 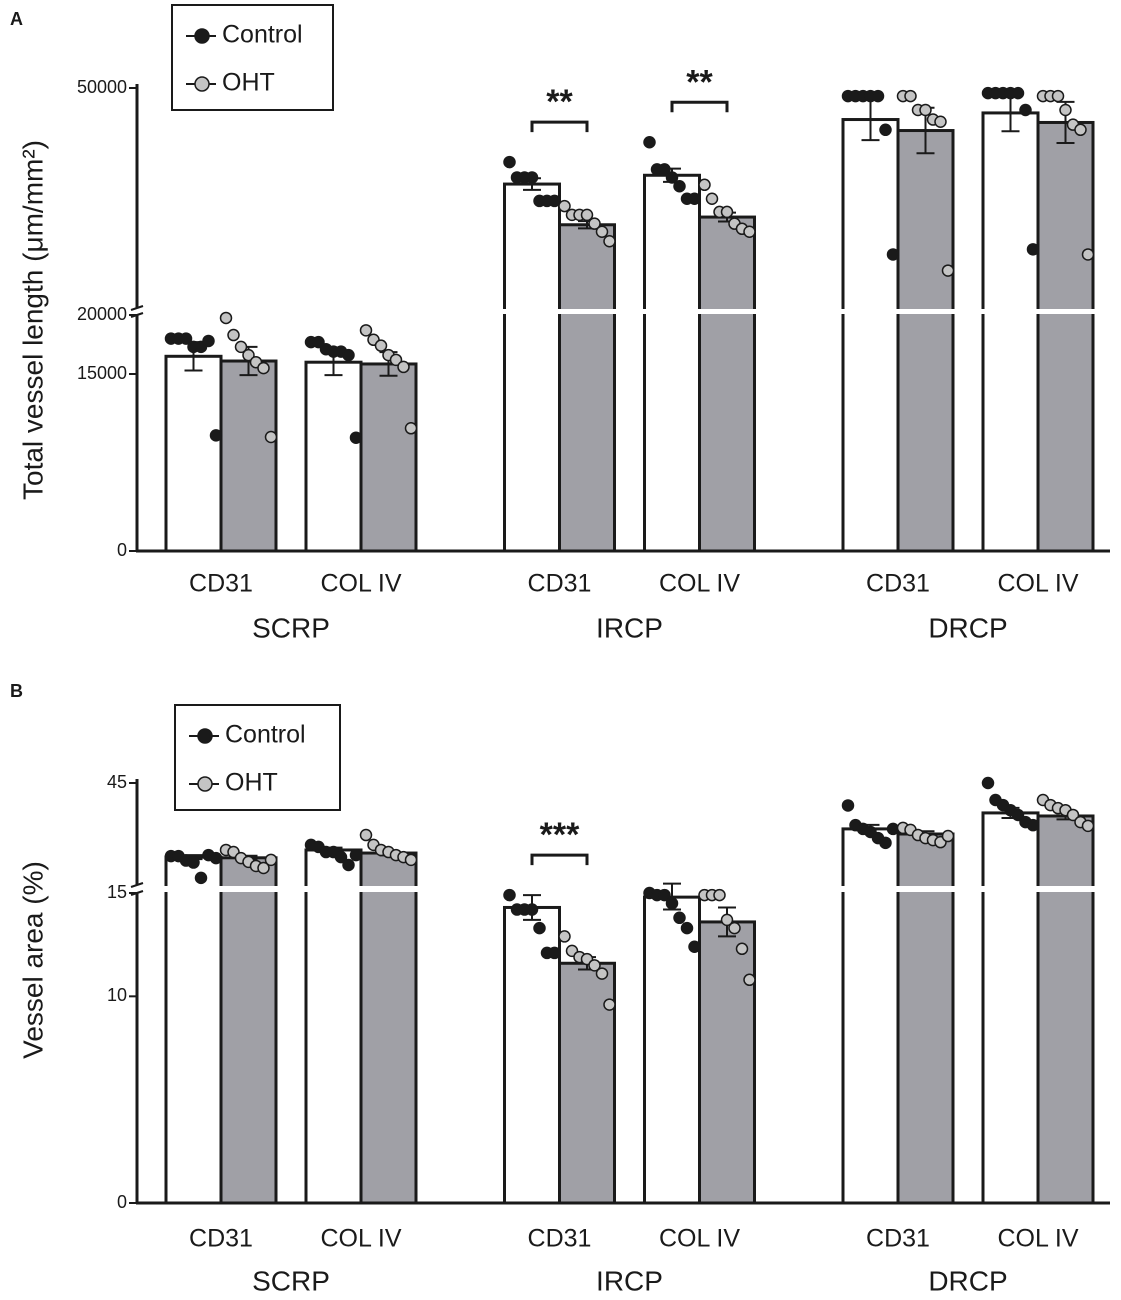 What do you see at coordinates (32, 960) in the screenshot?
I see `y-axis-label: Vessel area (%)` at bounding box center [32, 960].